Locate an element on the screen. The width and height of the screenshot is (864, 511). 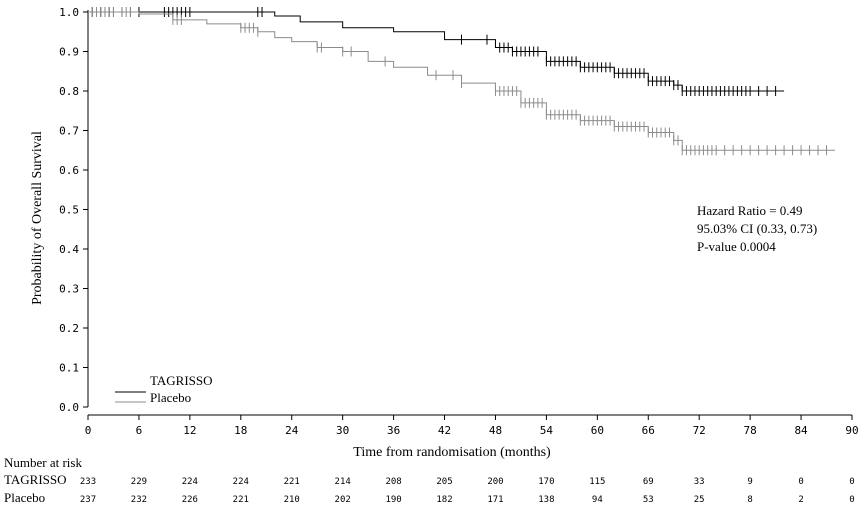
x-axis-label: Time from randomisation (months) is located at coordinates (452, 452).